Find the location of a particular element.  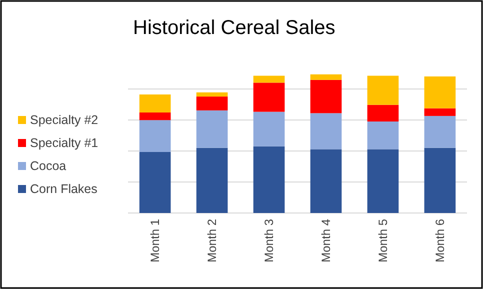

legend-label: Corn Flakes is located at coordinates (64, 189).